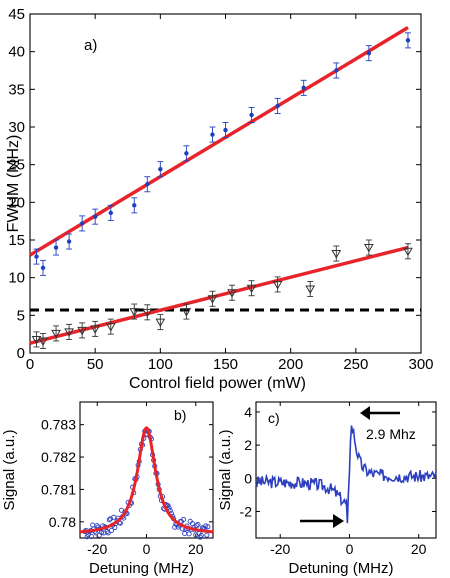  Describe the element at coordinates (338, 521) in the screenshot. I see `panel-c-arrowhead-bottom` at that location.